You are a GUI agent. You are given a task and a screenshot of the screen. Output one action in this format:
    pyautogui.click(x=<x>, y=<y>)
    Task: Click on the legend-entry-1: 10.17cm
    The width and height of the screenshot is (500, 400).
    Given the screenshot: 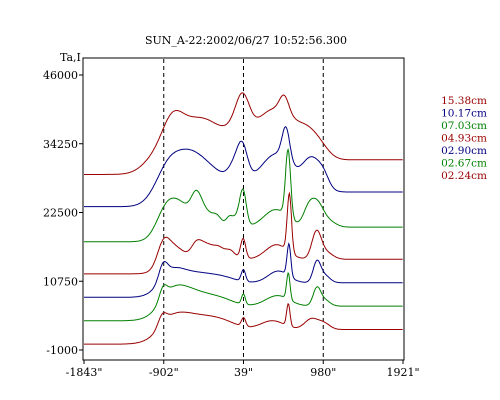 What is the action you would take?
    pyautogui.click(x=464, y=114)
    